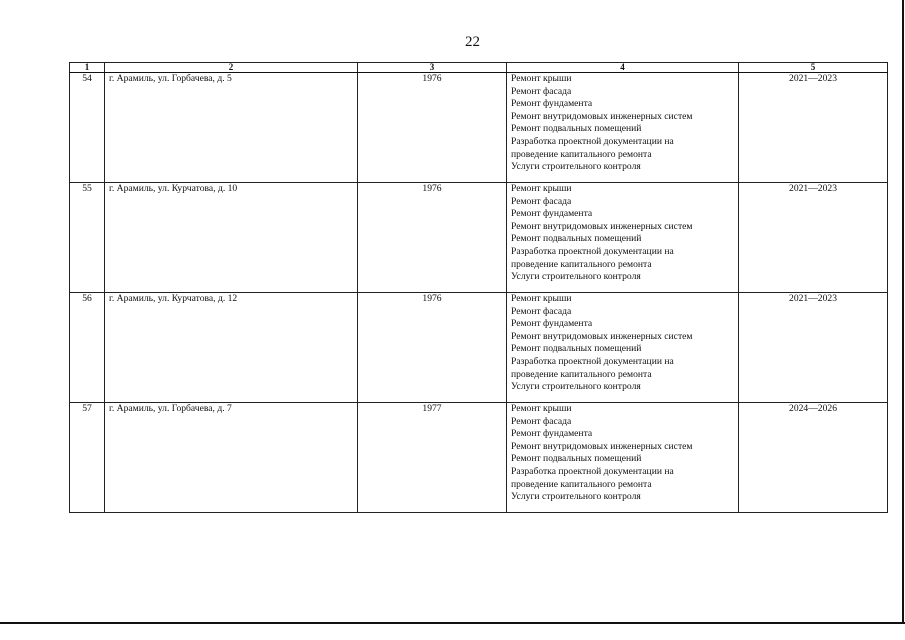 The height and width of the screenshot is (640, 905). Describe the element at coordinates (452, 623) in the screenshot. I see `scan-border-bottom` at that location.